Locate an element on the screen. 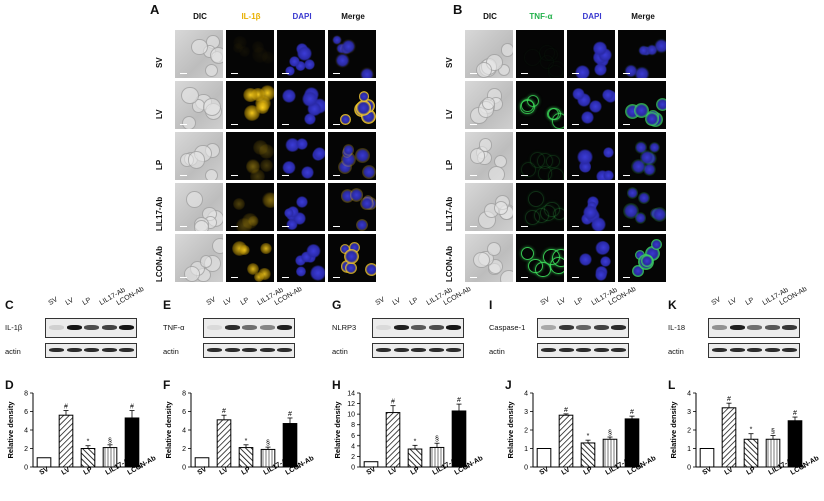  protein-label: Caspase-1 is located at coordinates (507, 327).